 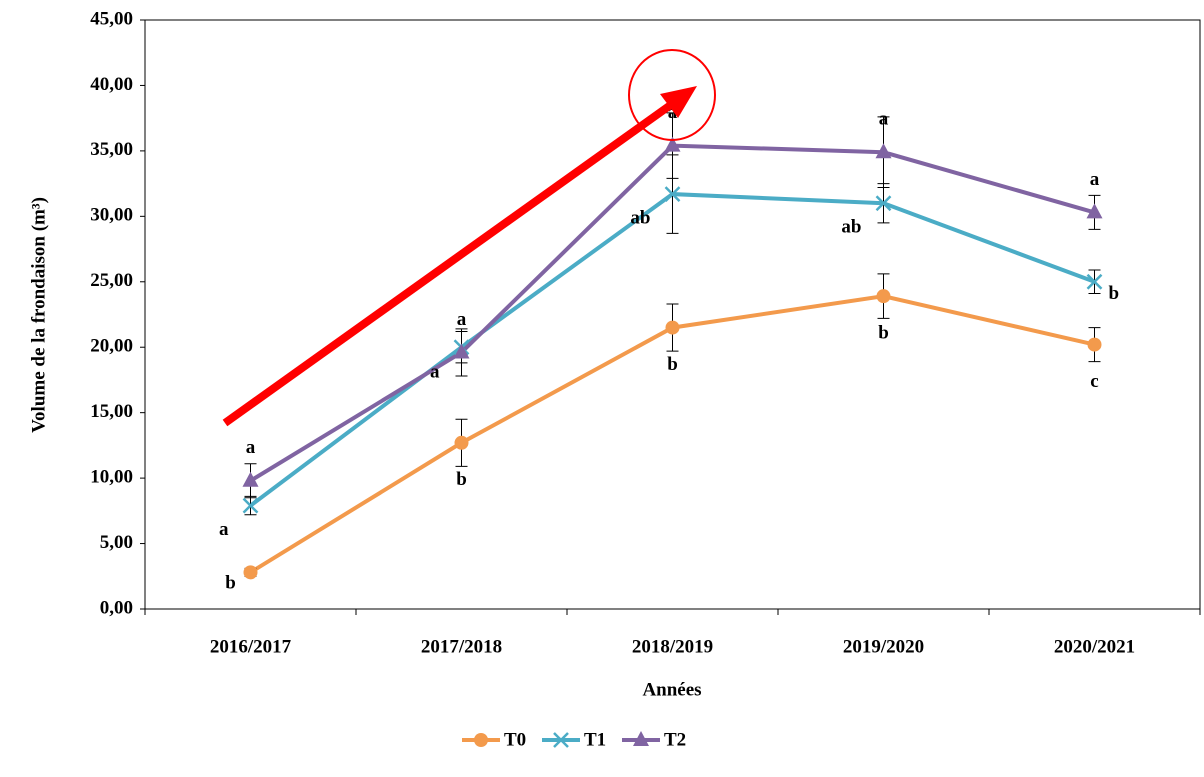 I want to click on highlight-circle, so click(x=672, y=95).